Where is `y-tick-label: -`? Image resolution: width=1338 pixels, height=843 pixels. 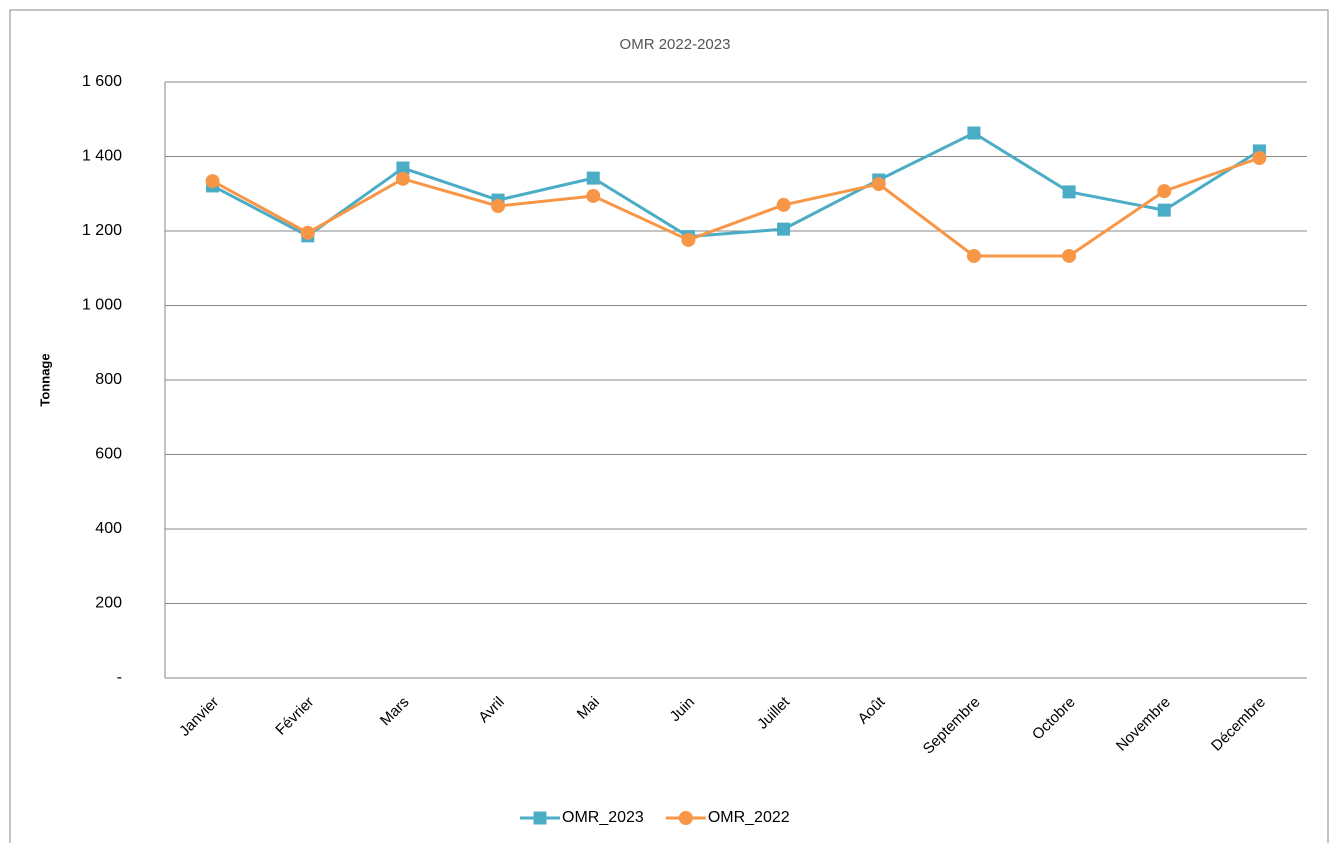 y-tick-label: - is located at coordinates (119, 677).